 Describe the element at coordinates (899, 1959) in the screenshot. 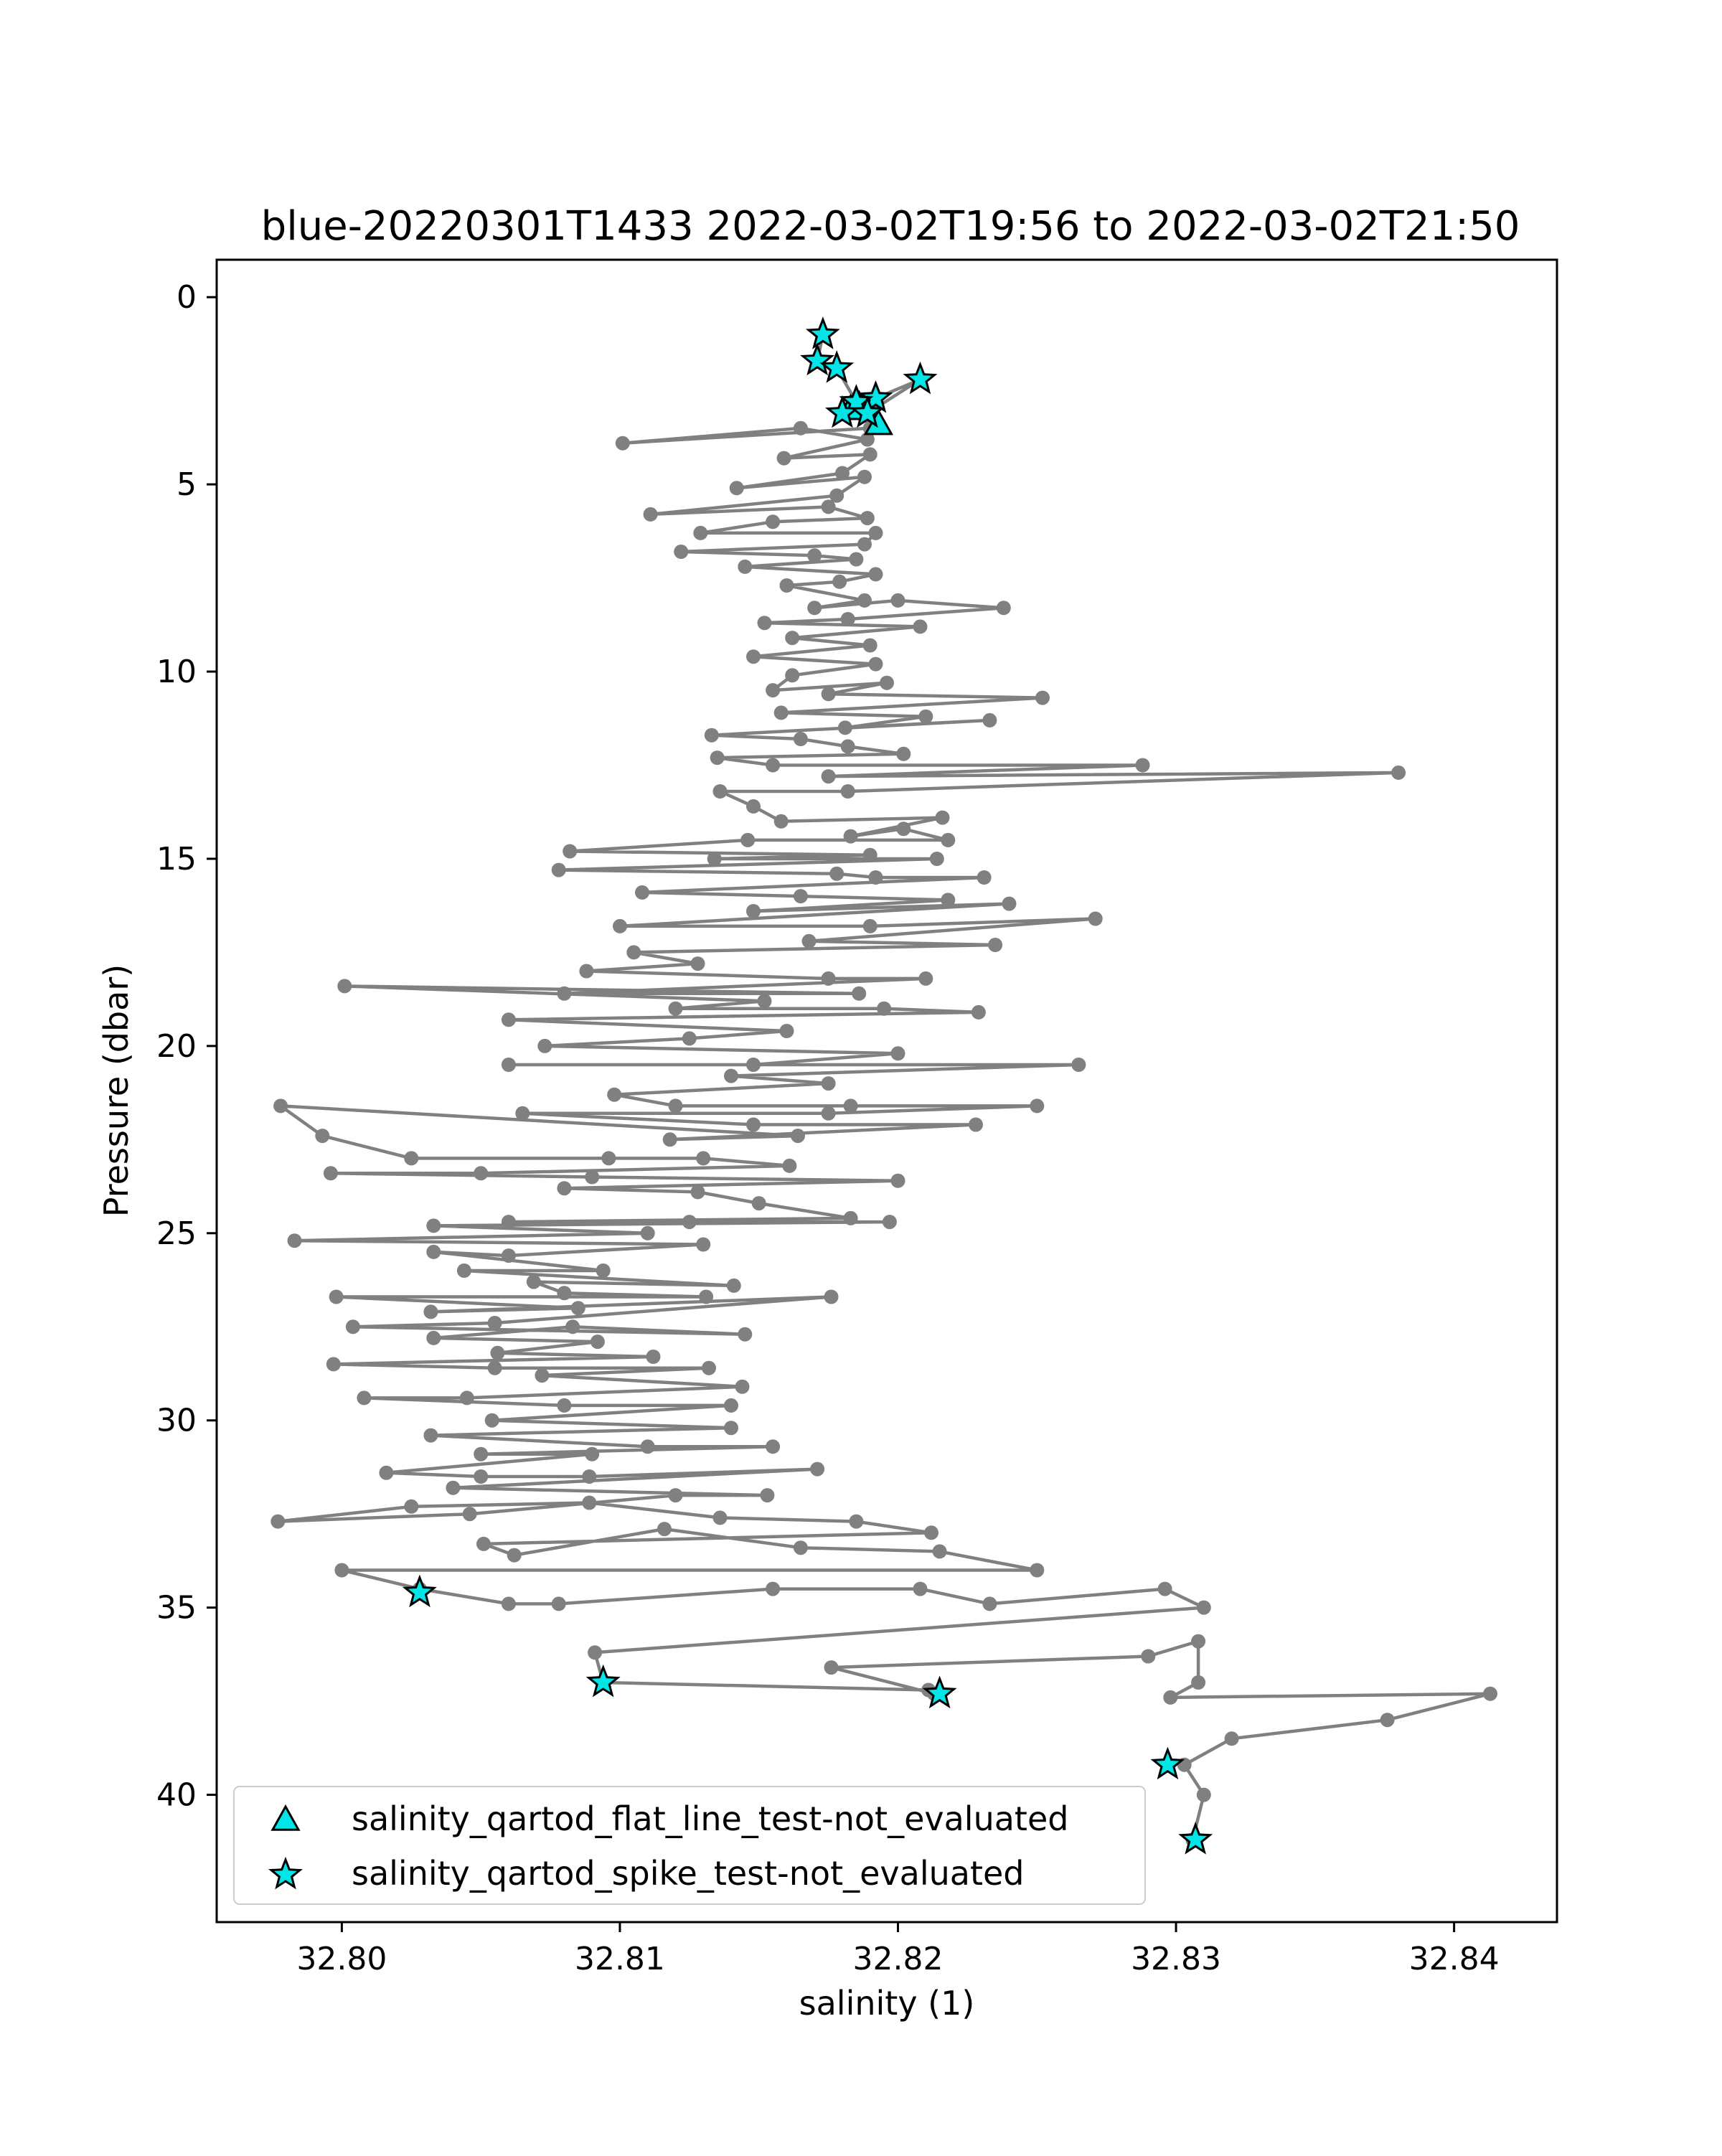

I see `x-tick-label: 32.82` at that location.